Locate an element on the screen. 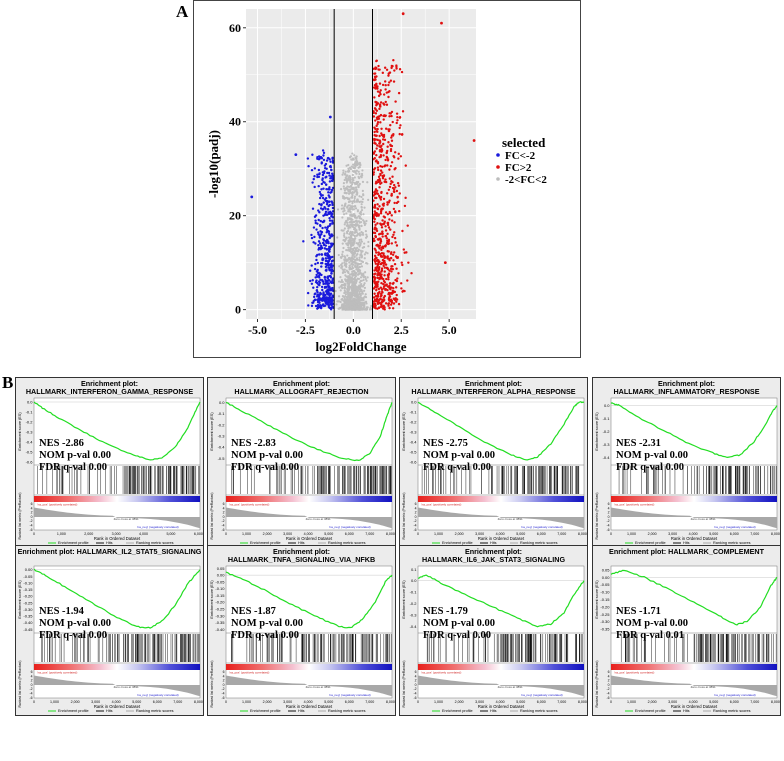 This screenshot has height=761, width=784. es-tick-label: -0.35 is located at coordinates (220, 622).